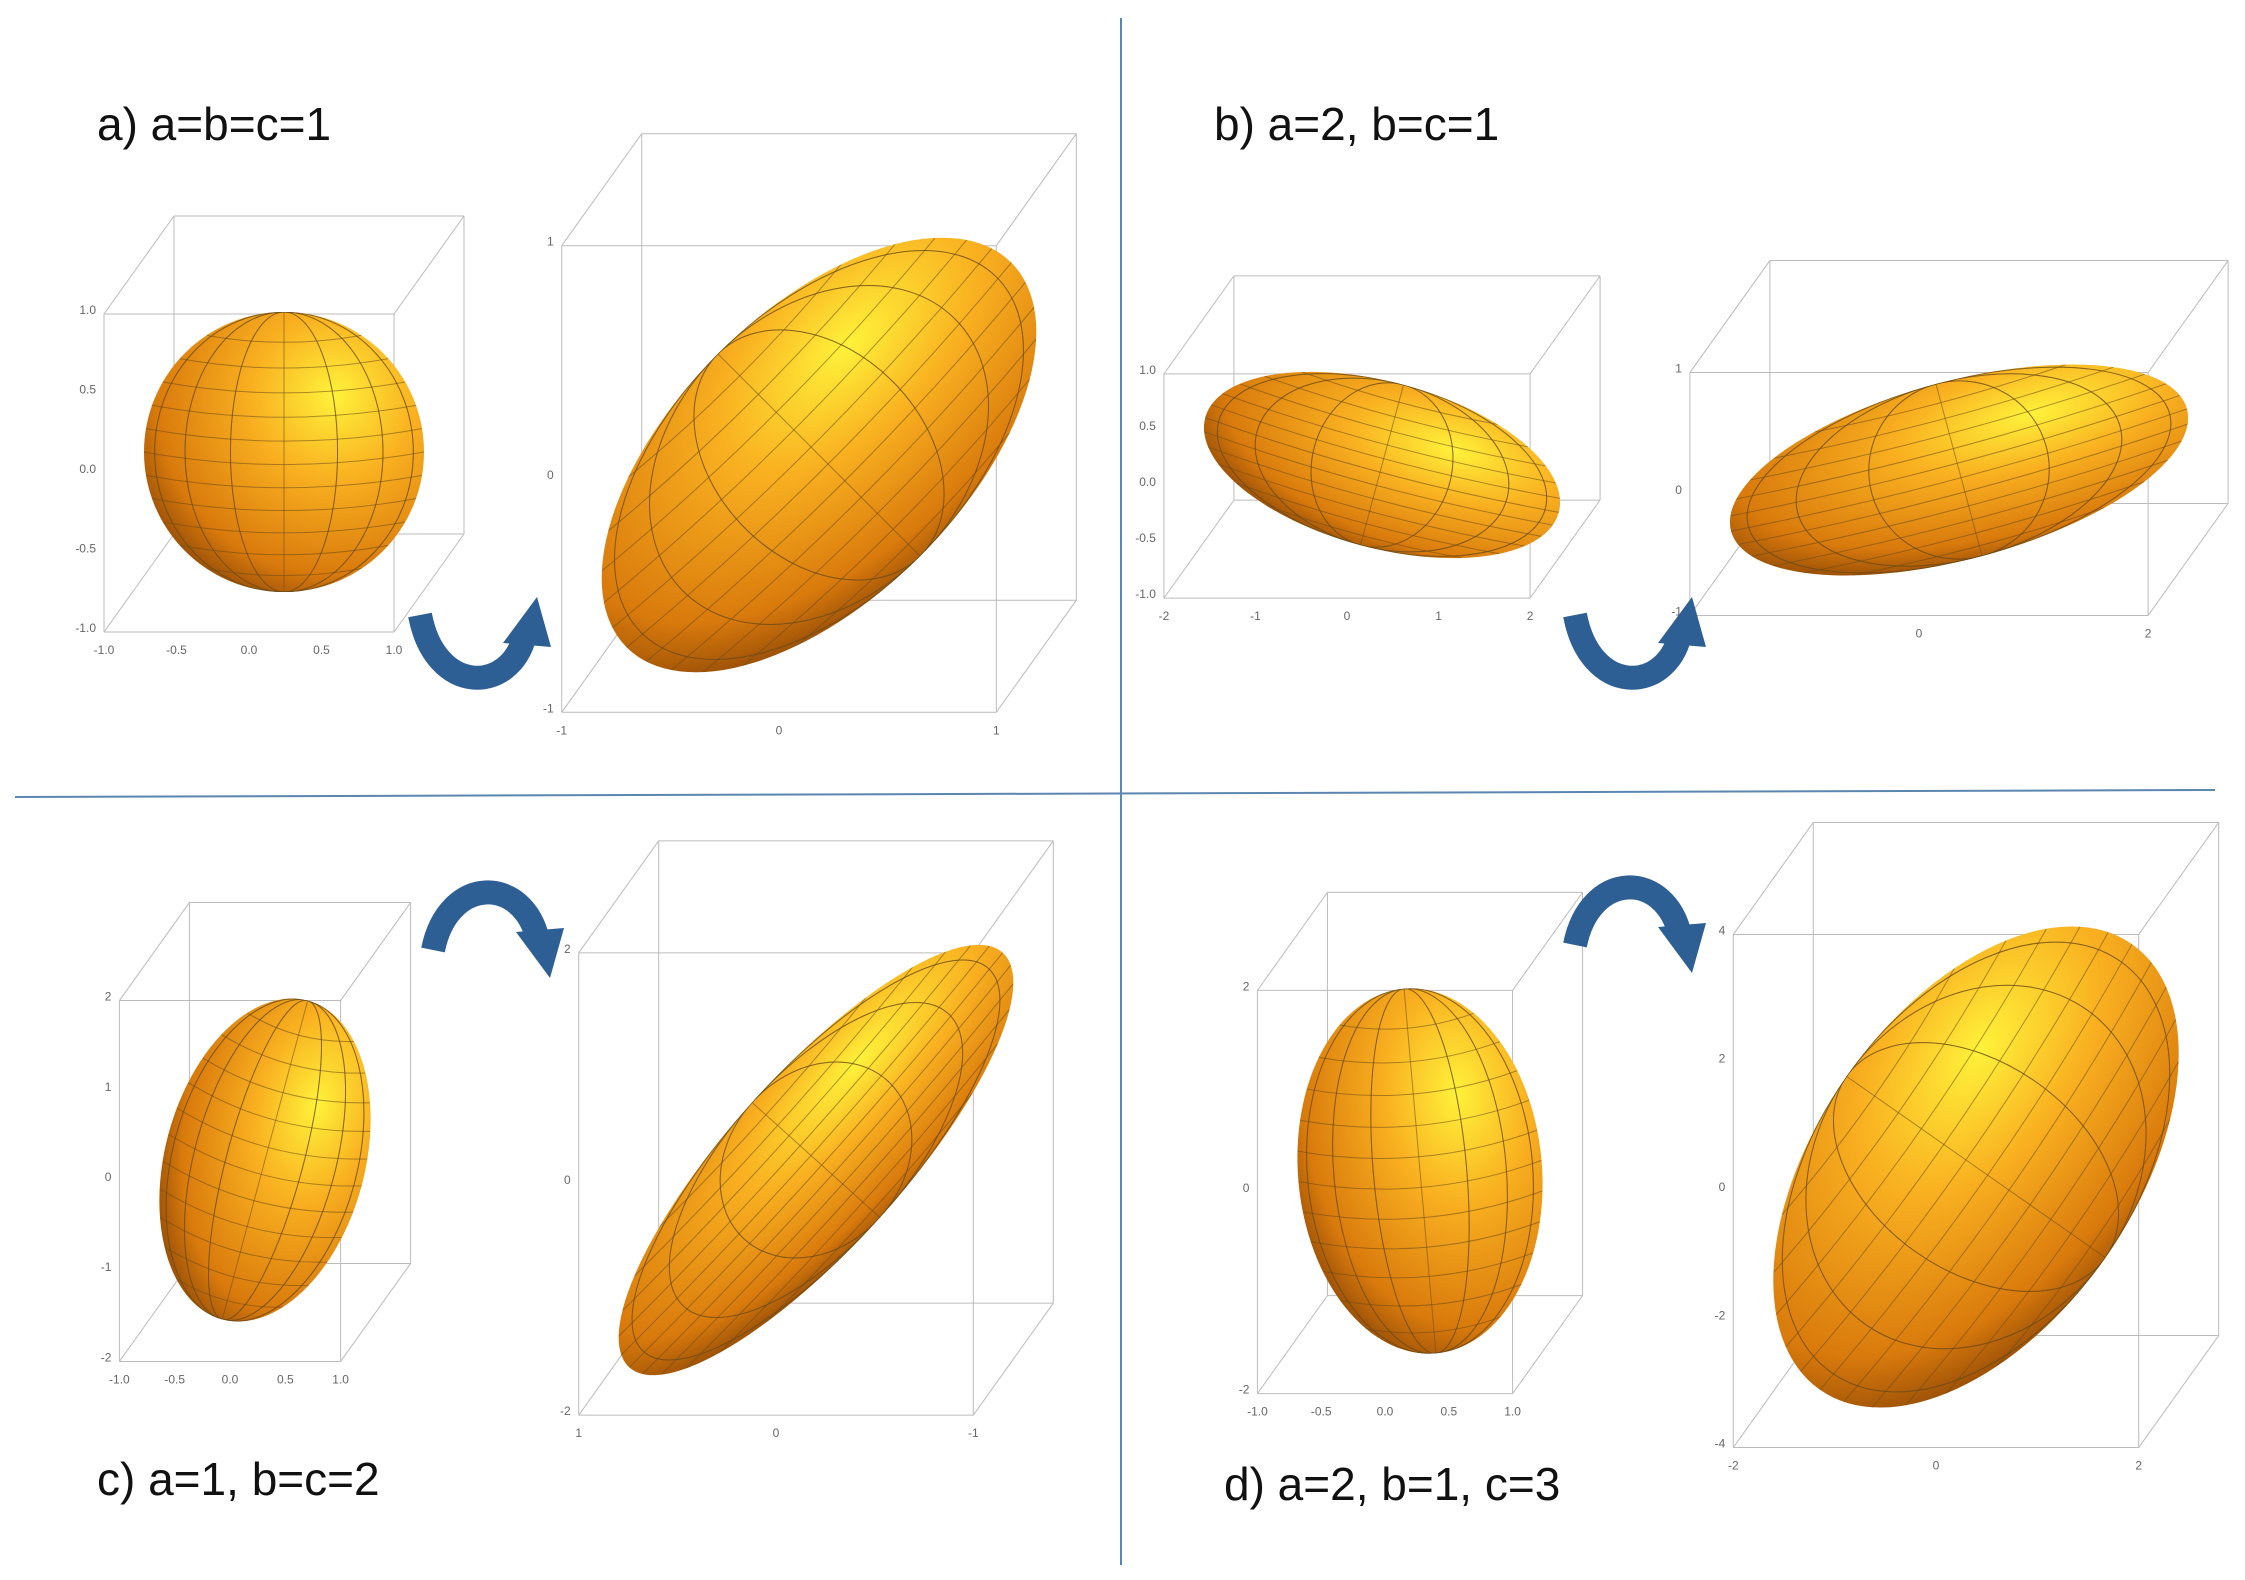  What do you see at coordinates (1392, 1484) in the screenshot?
I see `panel-label: d) a=2, b=1, c=3` at bounding box center [1392, 1484].